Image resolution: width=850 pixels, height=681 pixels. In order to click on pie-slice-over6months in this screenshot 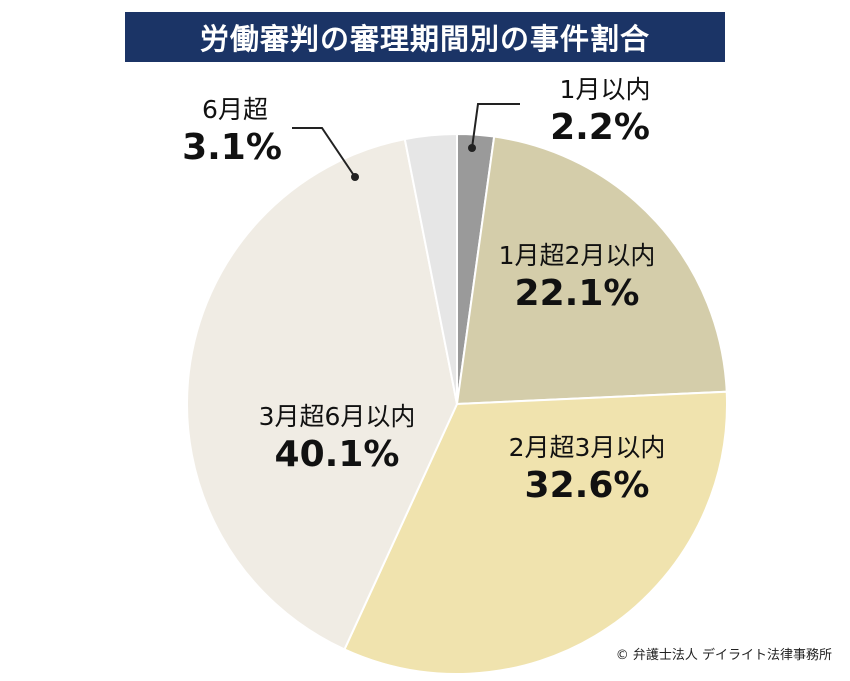, I will do `click(430, 268)`.